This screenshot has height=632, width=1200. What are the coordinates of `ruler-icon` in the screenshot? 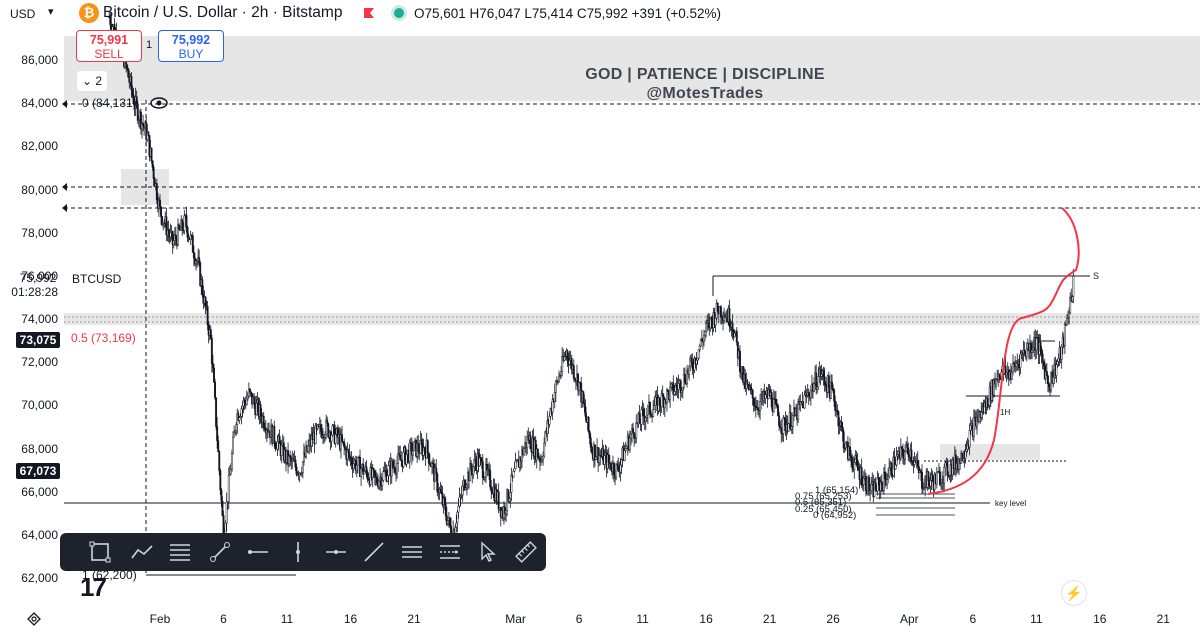 It's located at (526, 552).